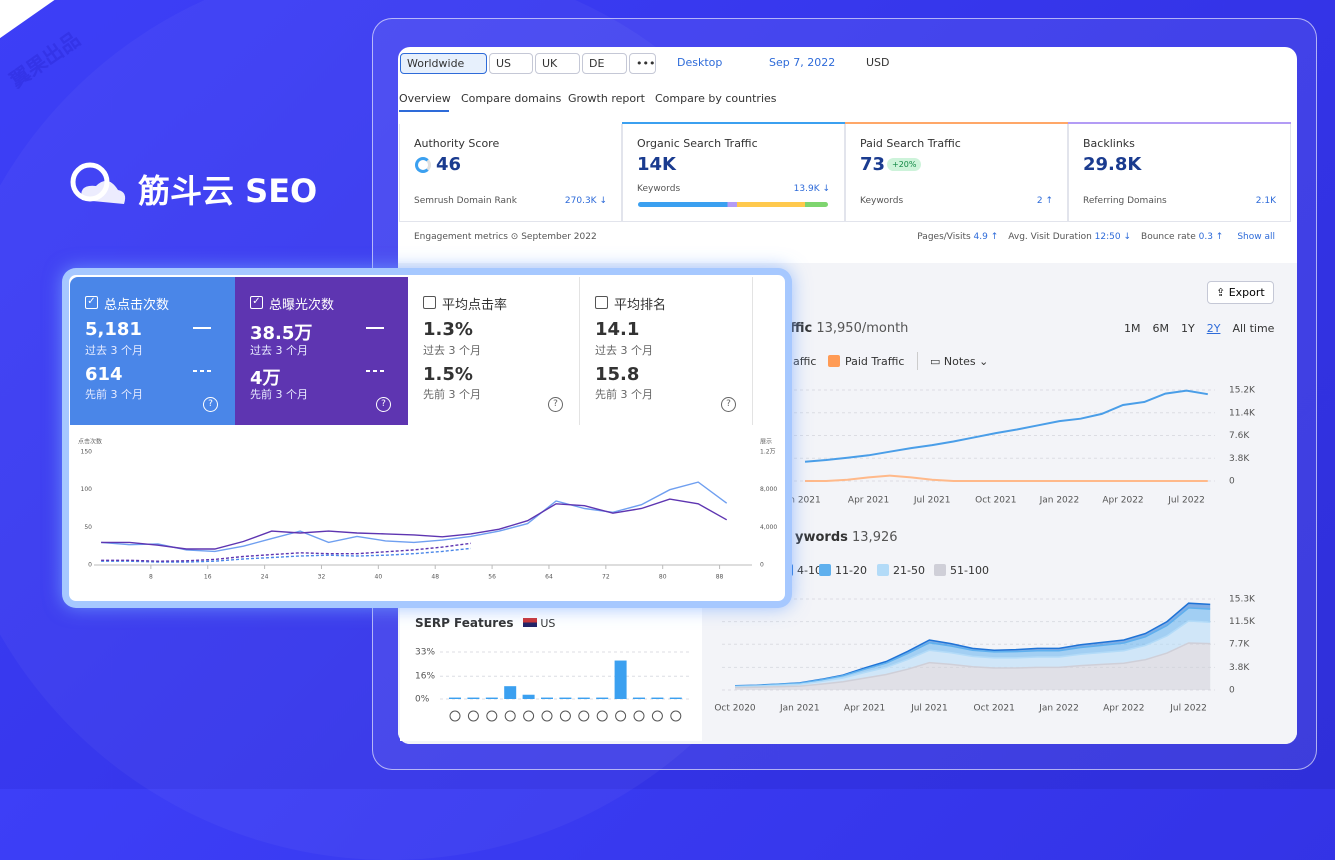 Image resolution: width=1335 pixels, height=860 pixels. What do you see at coordinates (88, 527) in the screenshot?
I see `y-tick-label: 50` at bounding box center [88, 527].